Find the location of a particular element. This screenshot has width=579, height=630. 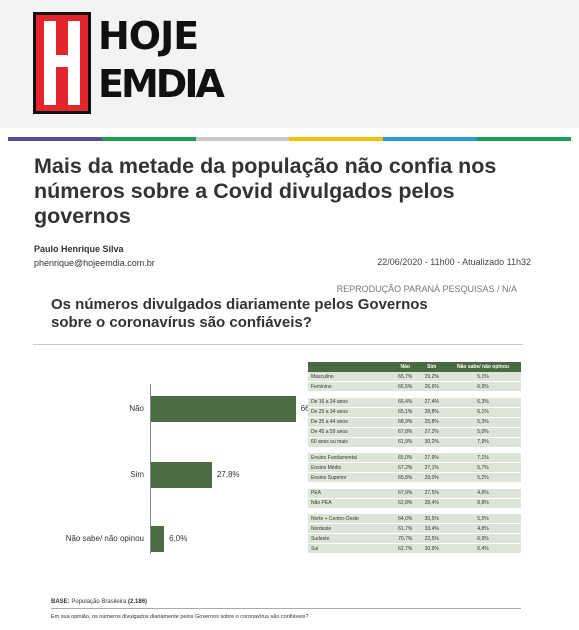

table-row: PEA 67,9% 27,5% 4,6% is located at coordinates (414, 493).